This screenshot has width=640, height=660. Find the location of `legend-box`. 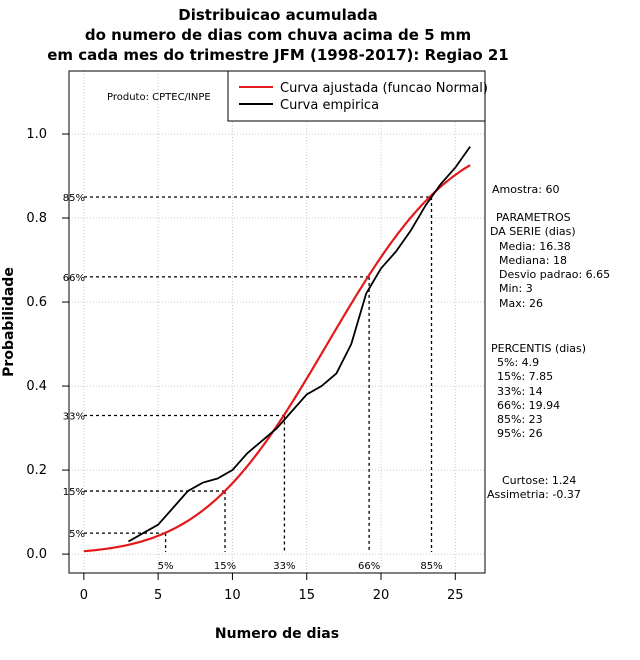

legend-box is located at coordinates (356, 96).